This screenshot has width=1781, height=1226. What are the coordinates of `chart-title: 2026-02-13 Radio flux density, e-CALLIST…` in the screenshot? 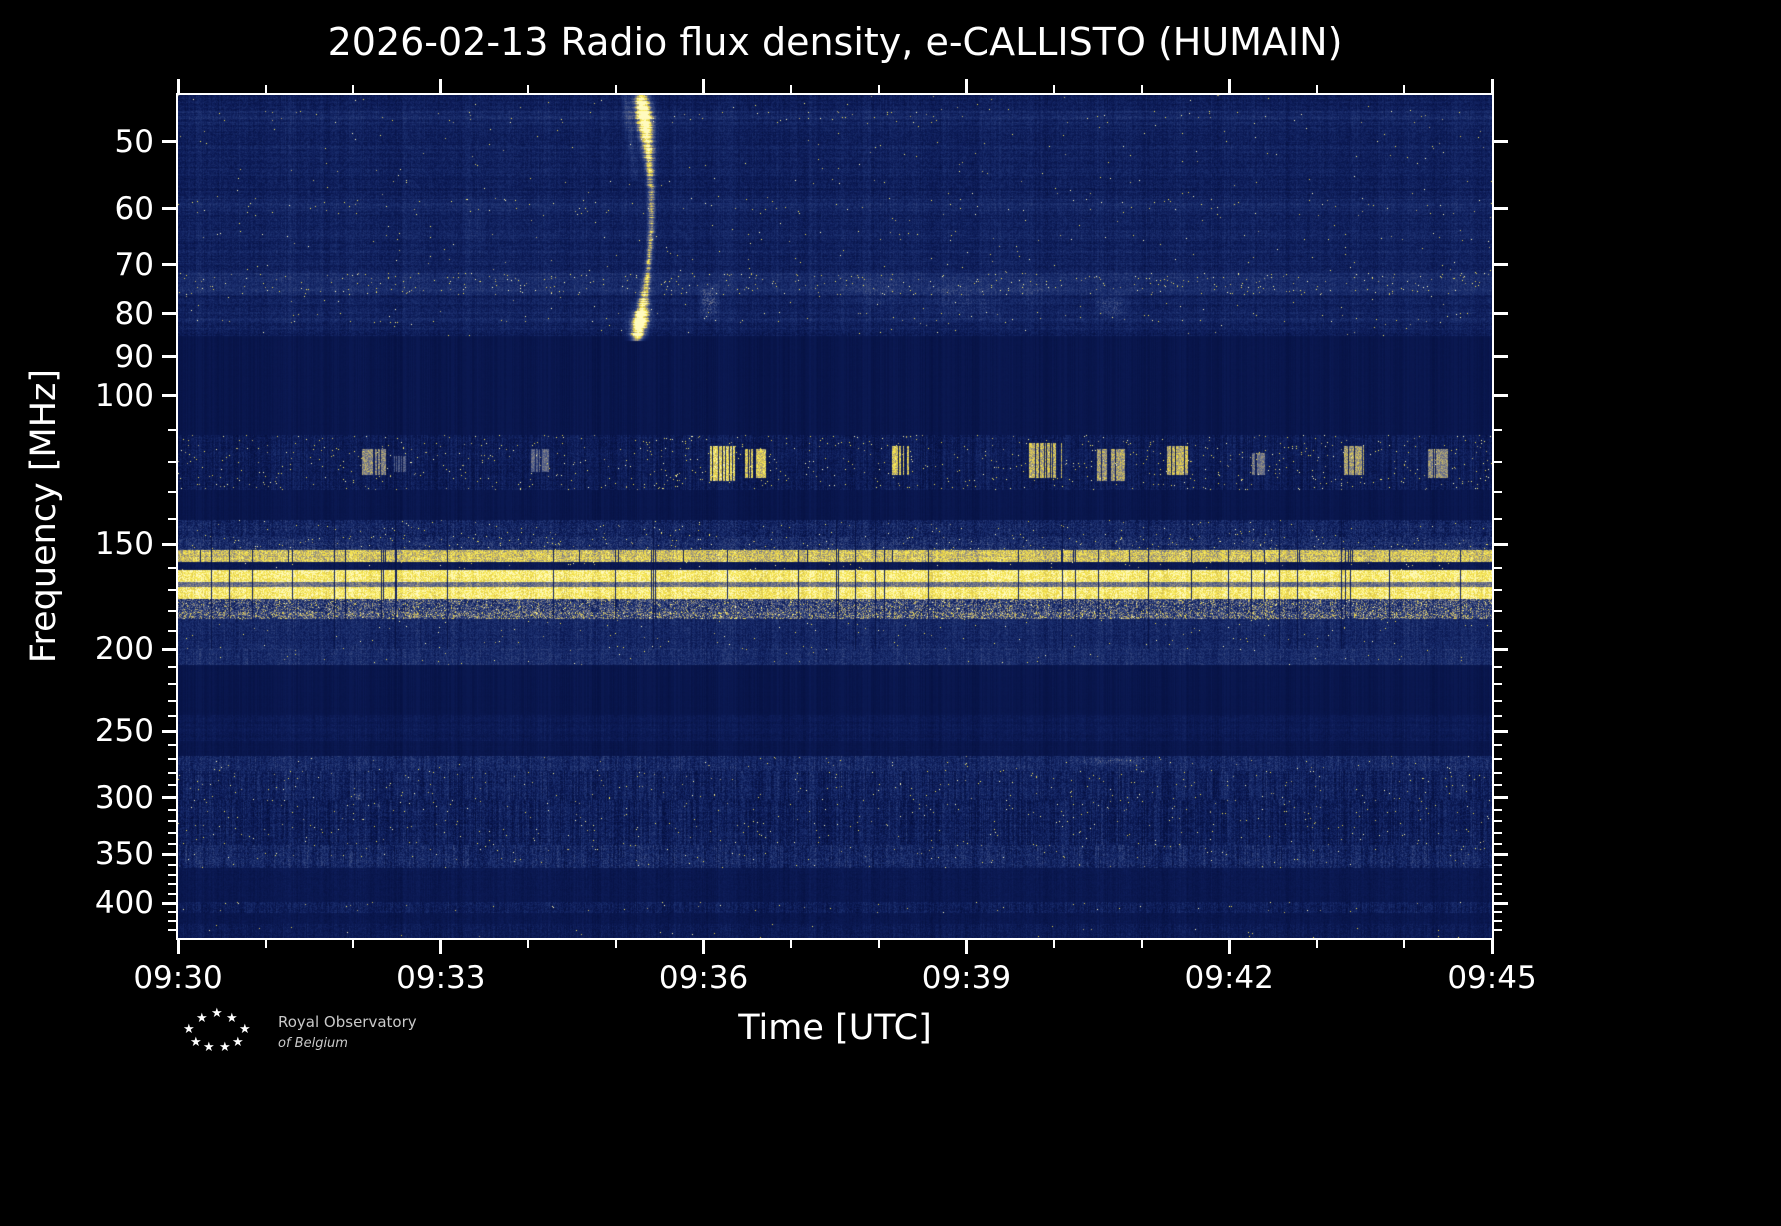 It's located at (835, 42).